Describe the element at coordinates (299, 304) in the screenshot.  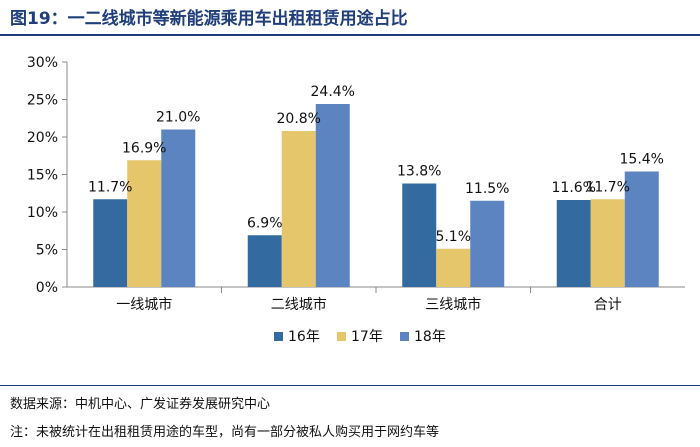
I see `x-tick-label: 二线城市` at that location.